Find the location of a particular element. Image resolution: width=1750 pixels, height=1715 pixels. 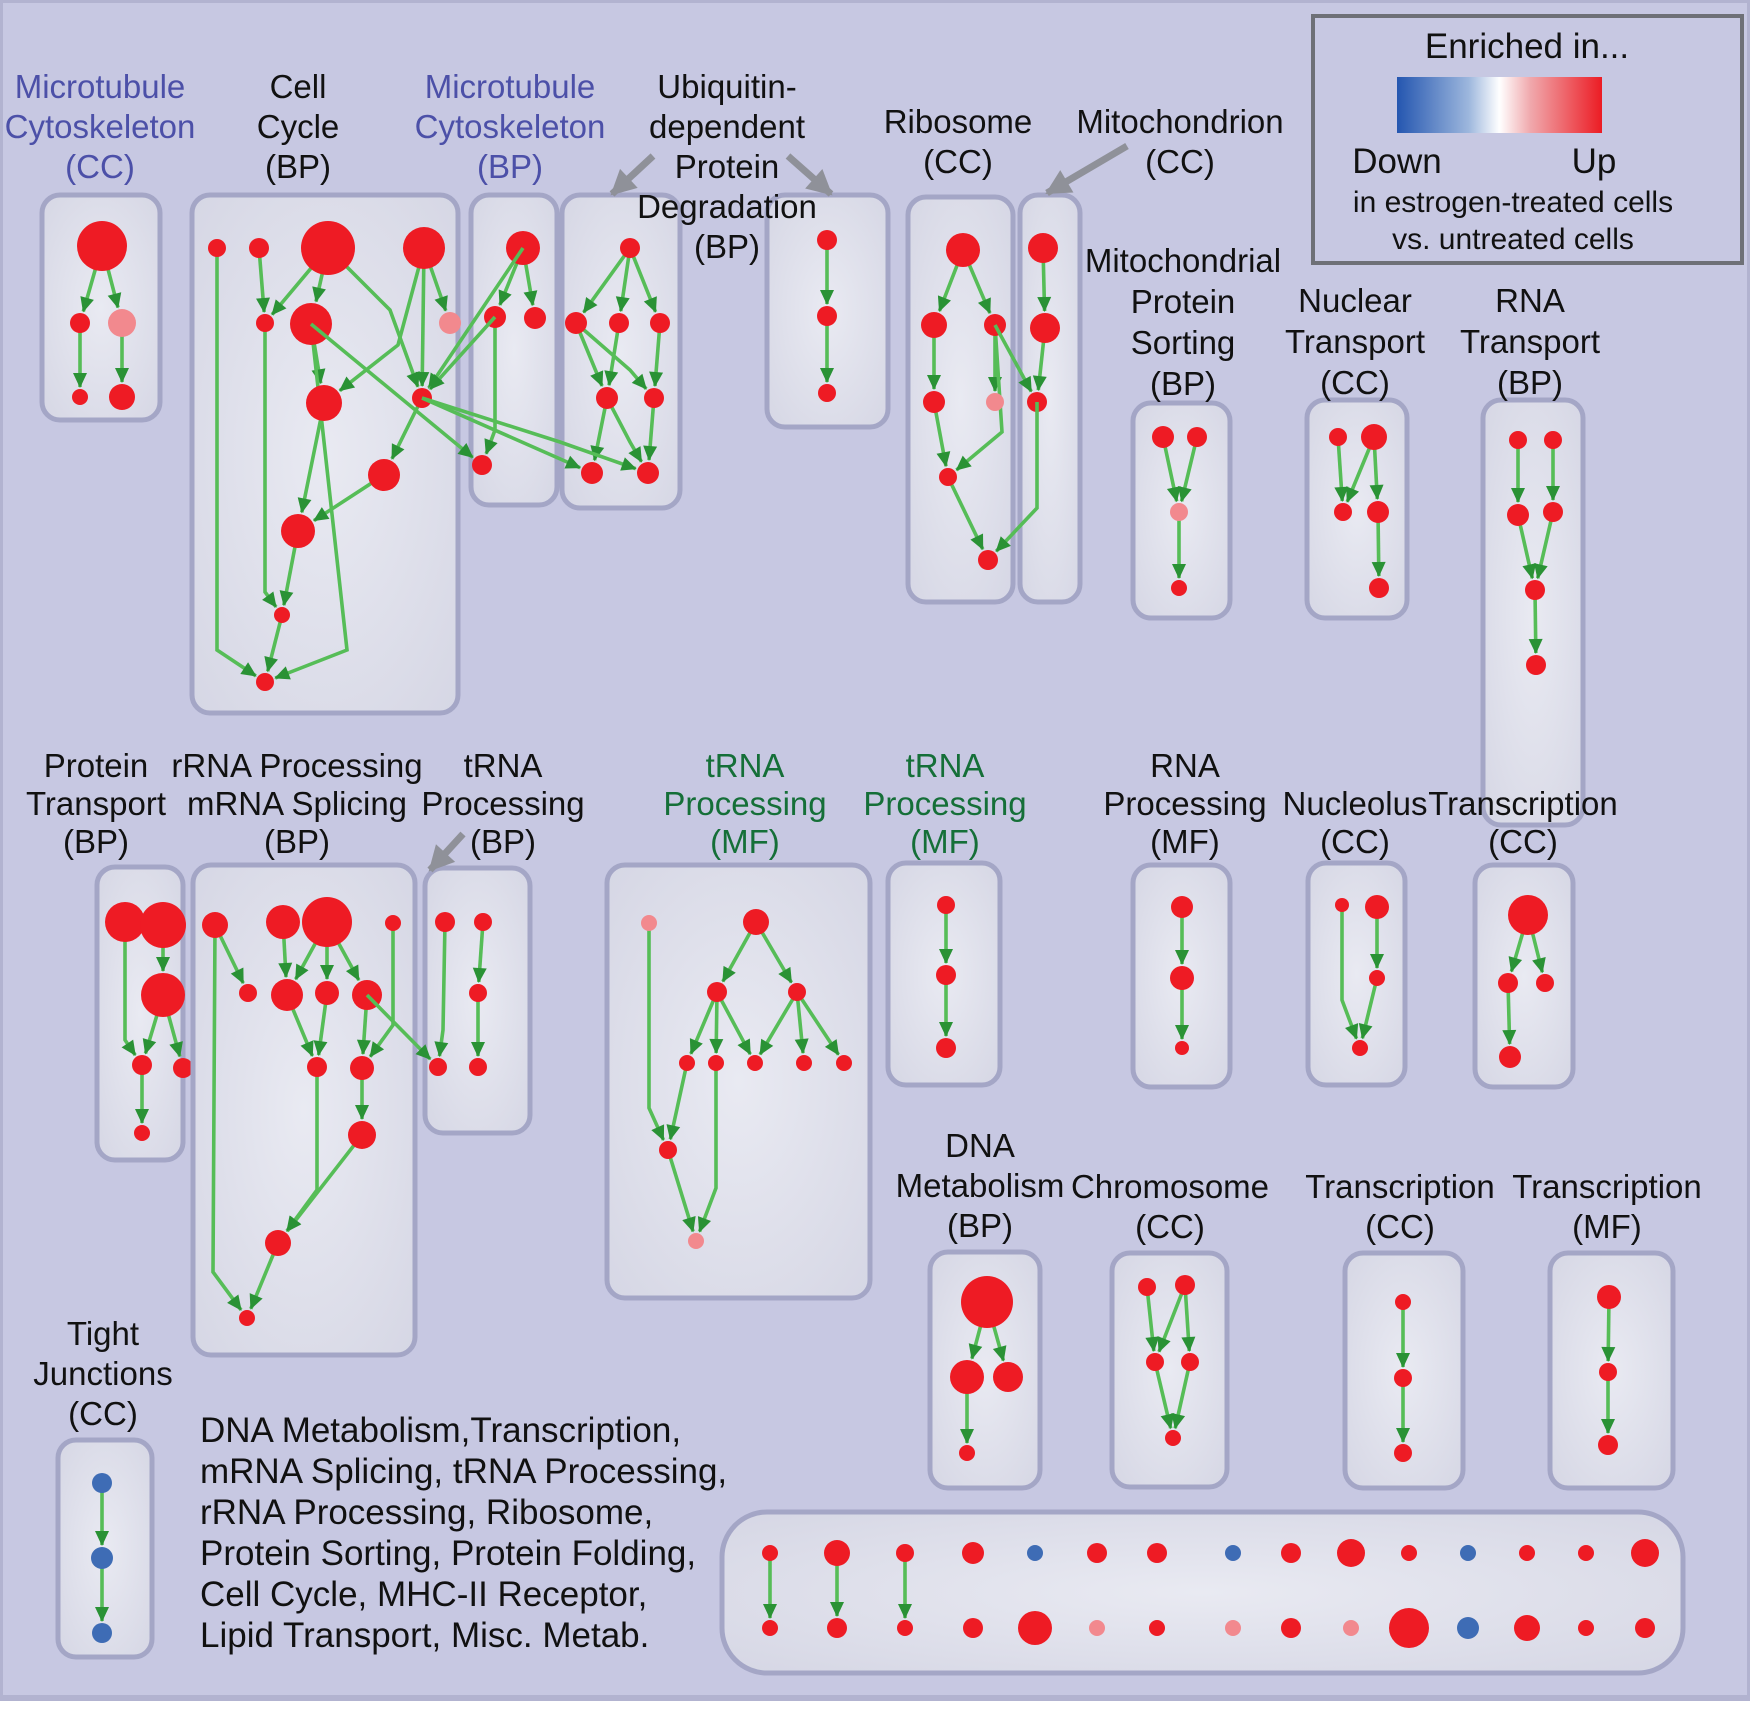

cluster-label-mitochondrion-cc: Mitochondrion (CC) is located at coordinates (1179, 141).